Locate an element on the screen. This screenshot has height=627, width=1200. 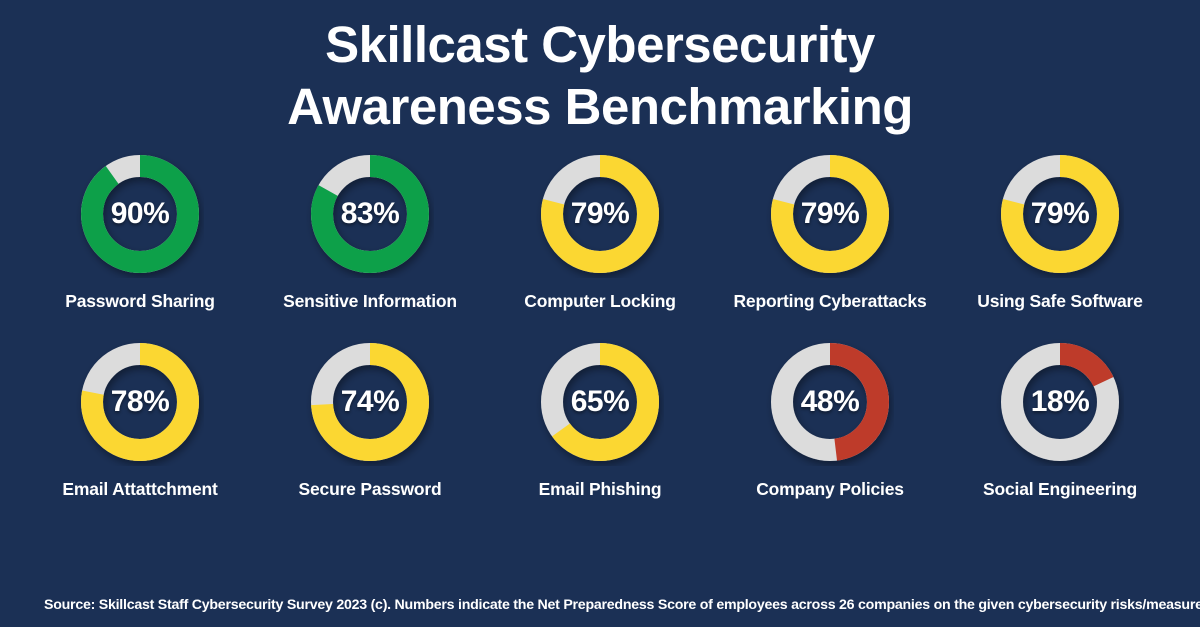
donut-svg-email-phishing is located at coordinates (600, 402).